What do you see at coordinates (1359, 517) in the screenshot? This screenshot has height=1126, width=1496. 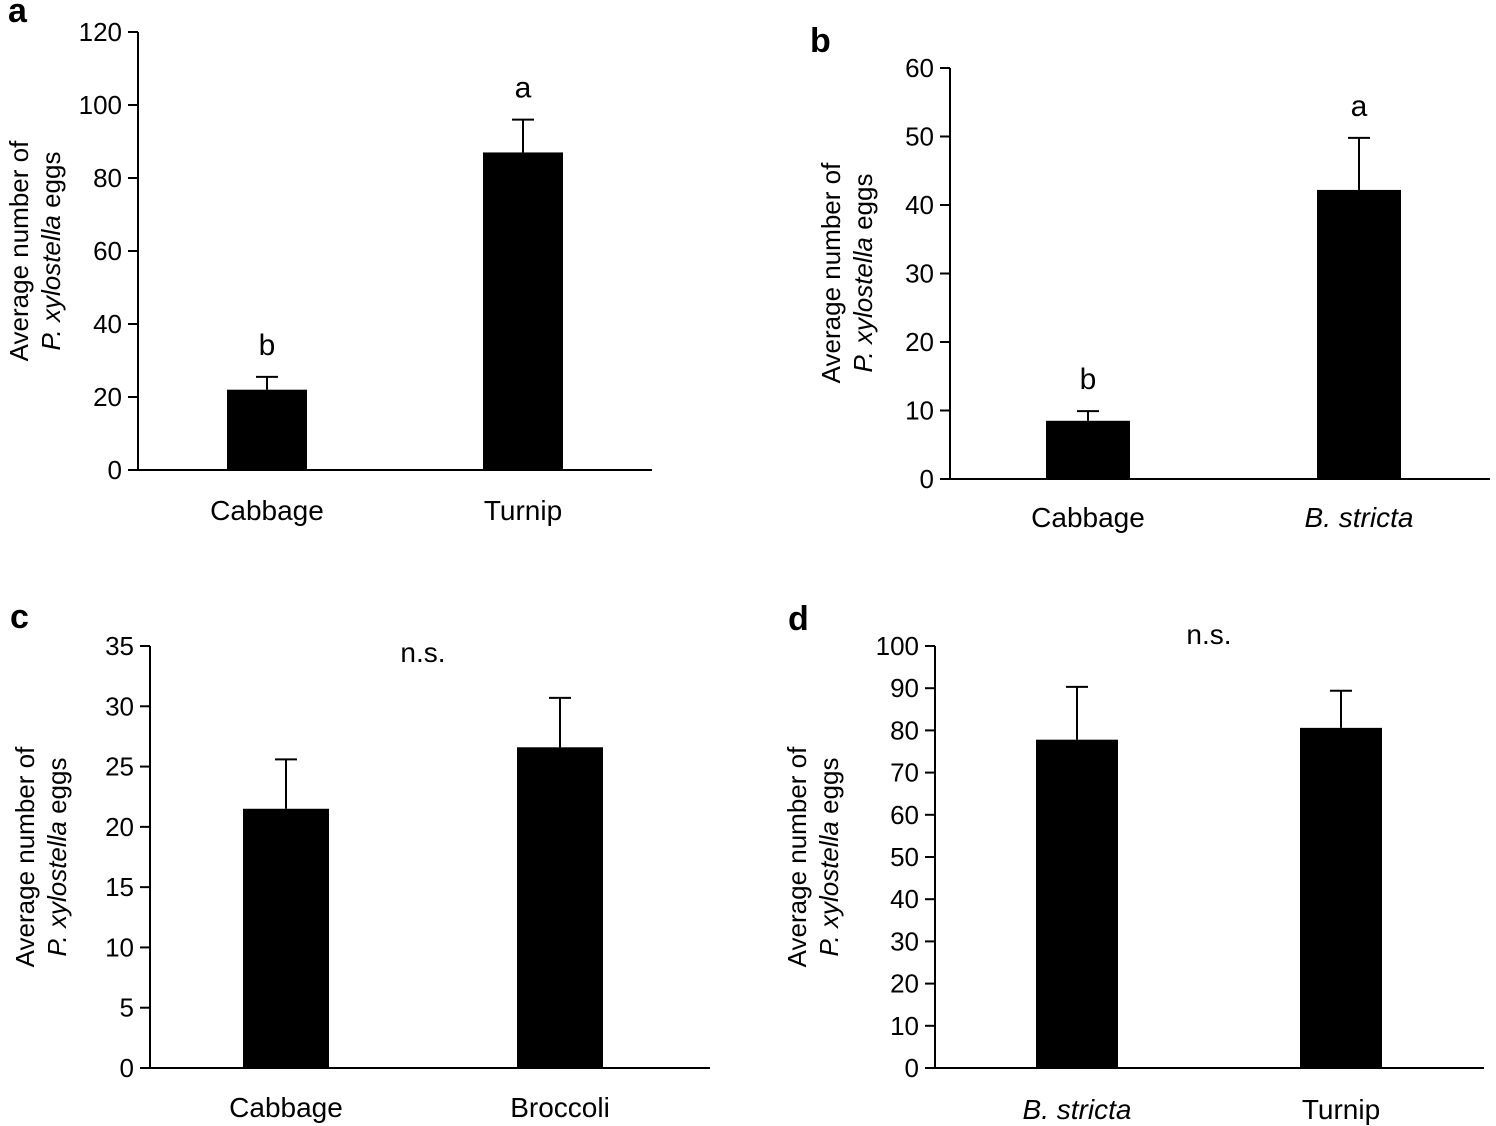 I see `category-label-b-1: B. stricta` at bounding box center [1359, 517].